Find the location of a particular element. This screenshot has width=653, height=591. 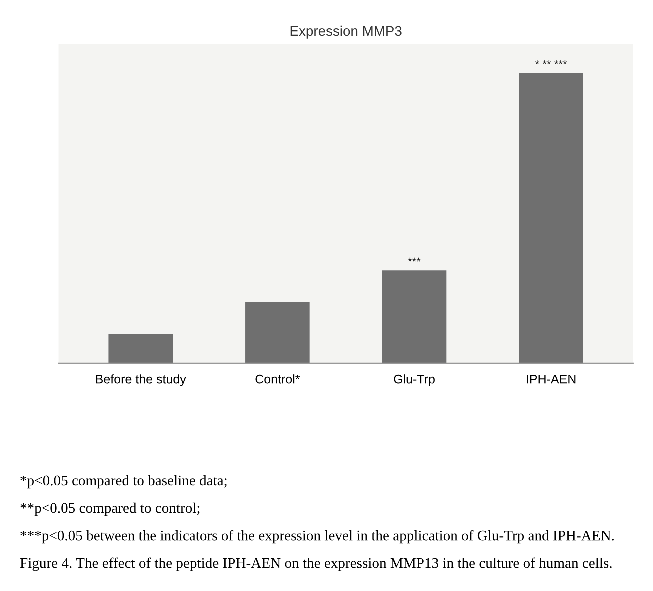

text: *p<0.05 compared to baseline data; is located at coordinates (123, 482).